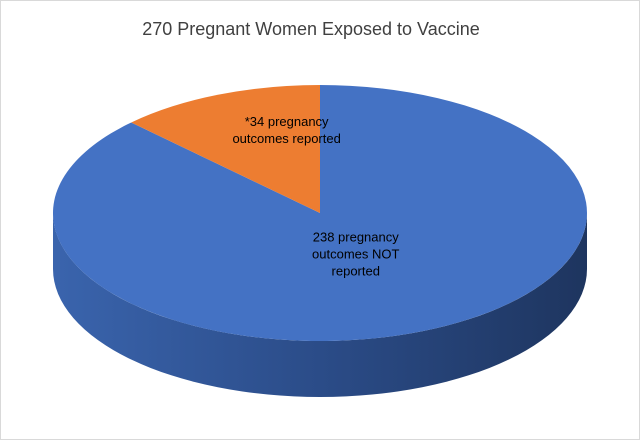 The image size is (640, 440). I want to click on data-label: *34 pregnancy outcomes reported, so click(286, 129).